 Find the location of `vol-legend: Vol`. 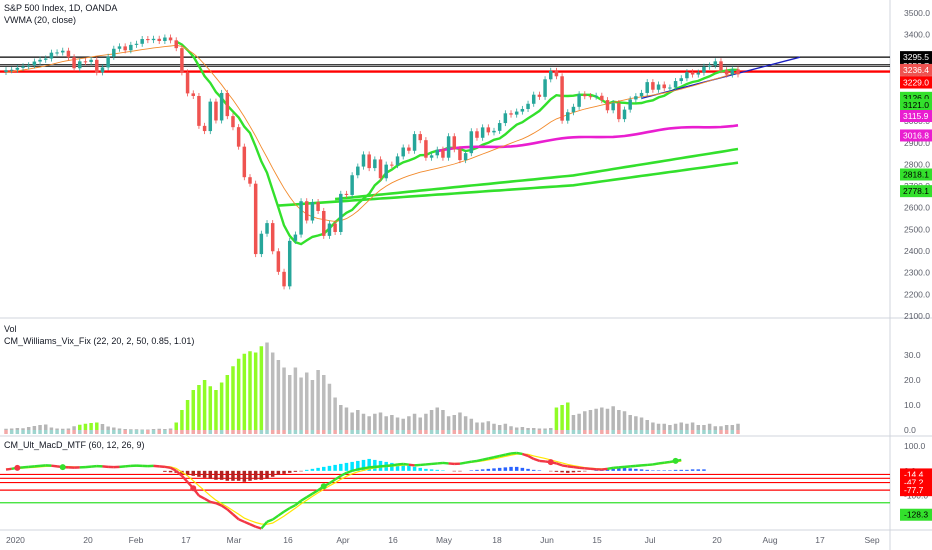

vol-legend: Vol is located at coordinates (10, 329).